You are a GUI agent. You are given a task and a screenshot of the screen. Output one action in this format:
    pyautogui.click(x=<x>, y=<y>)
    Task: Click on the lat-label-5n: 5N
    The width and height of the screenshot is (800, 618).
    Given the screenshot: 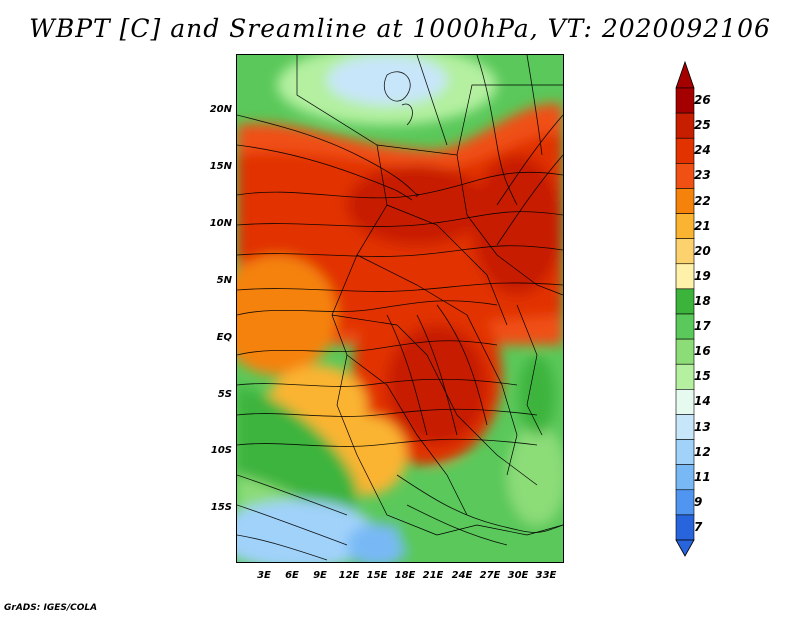 What is the action you would take?
    pyautogui.click(x=224, y=280)
    